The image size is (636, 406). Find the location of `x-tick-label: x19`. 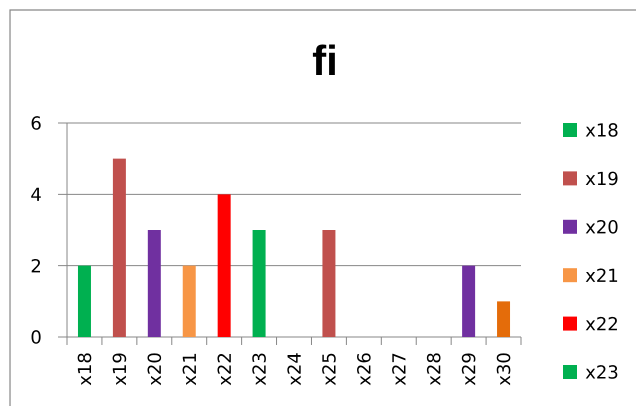

x-tick-label: x19 is located at coordinates (119, 369).